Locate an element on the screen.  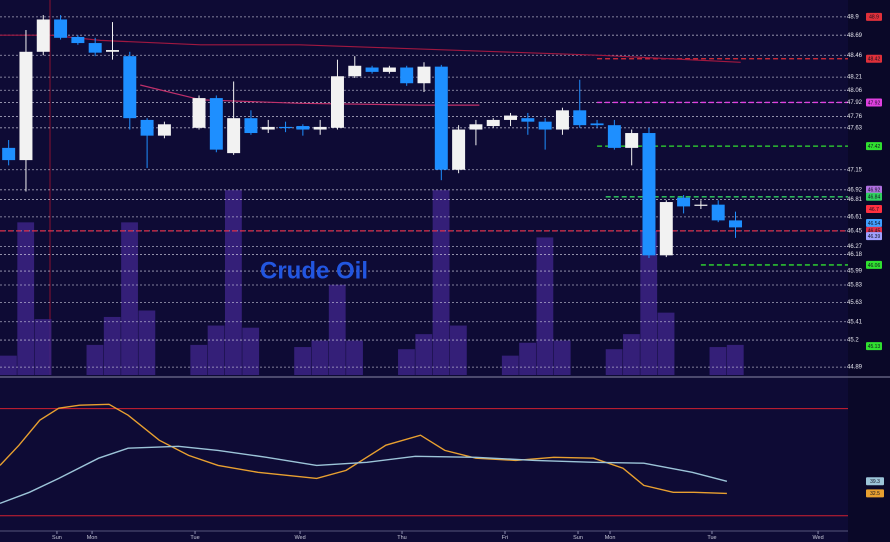
level-tag-label: 46.06 is located at coordinates (874, 266).